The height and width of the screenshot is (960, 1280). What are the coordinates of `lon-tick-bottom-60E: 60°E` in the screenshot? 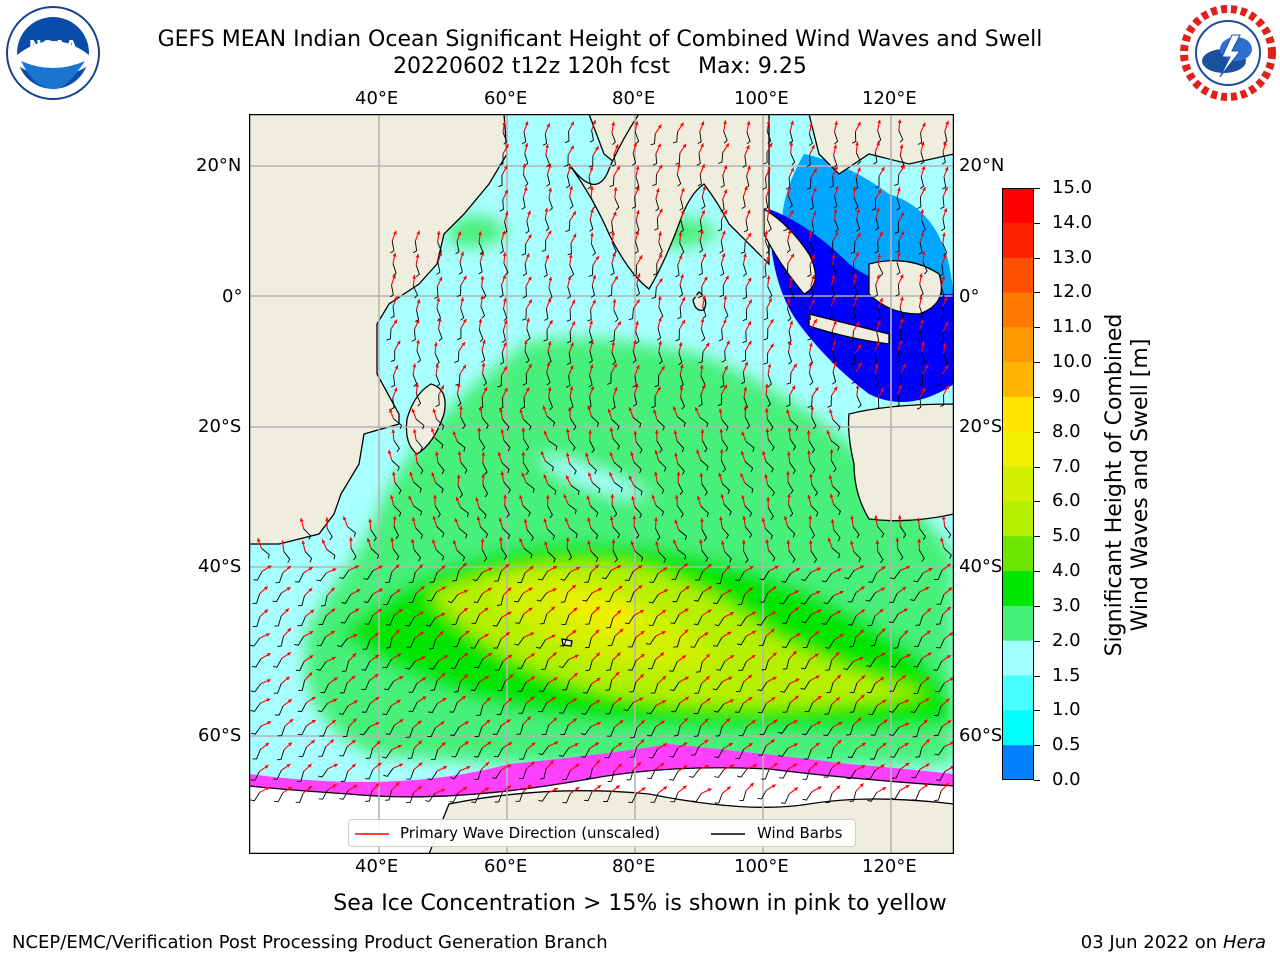 It's located at (506, 866).